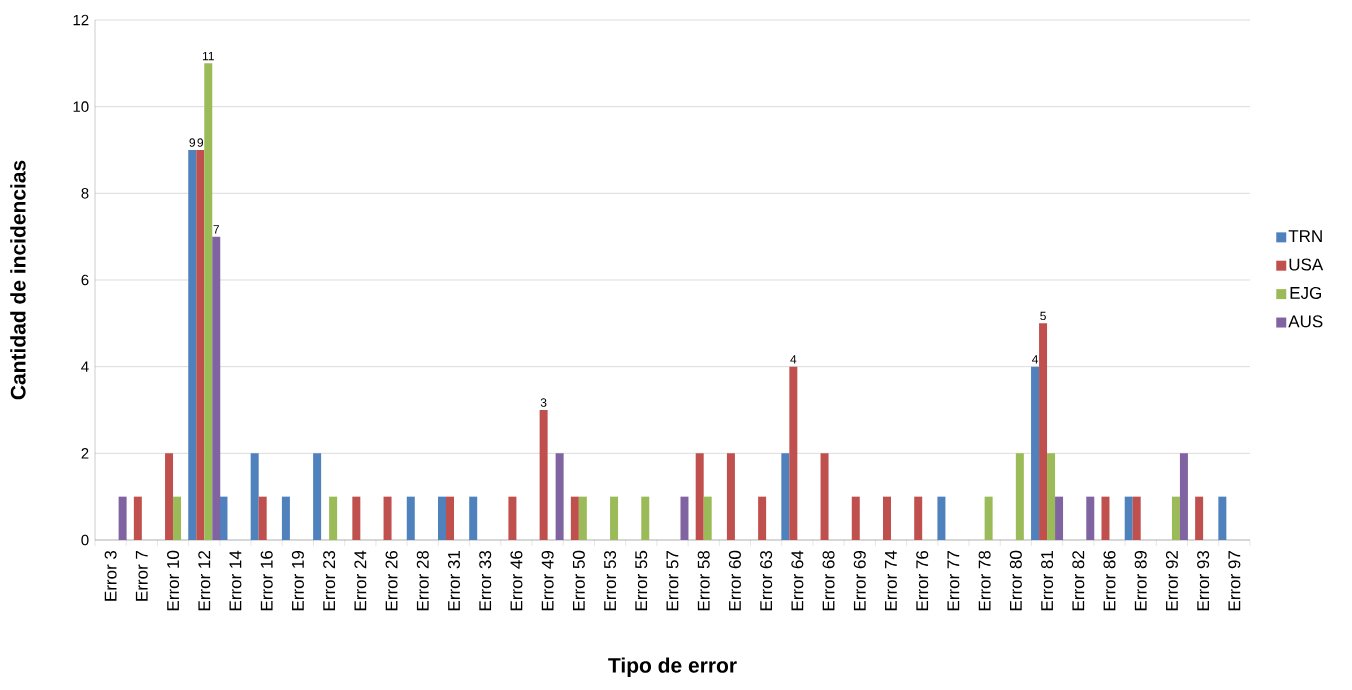 This screenshot has width=1352, height=690. Describe the element at coordinates (266, 580) in the screenshot. I see `x-tick-label: Error 16` at that location.